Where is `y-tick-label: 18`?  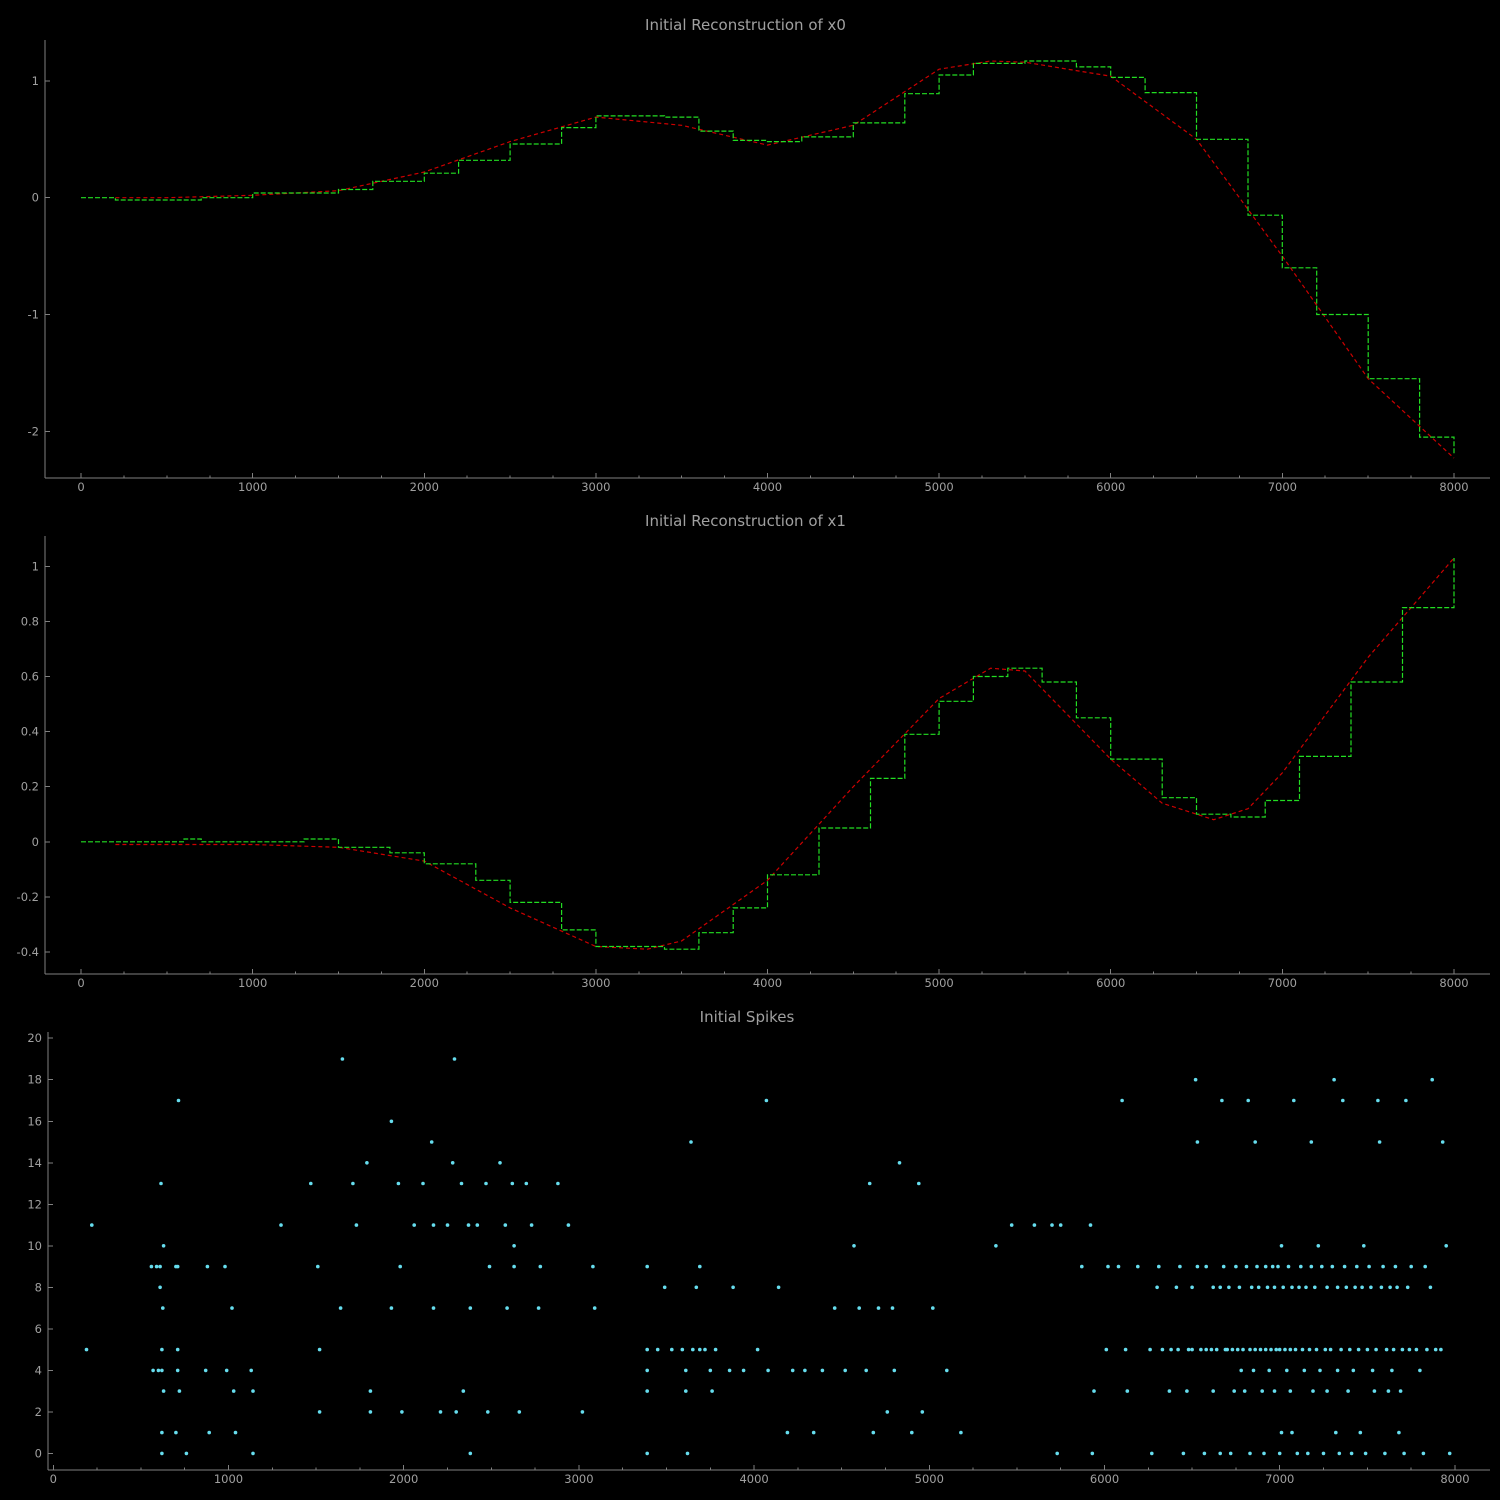 y-tick-label: 18 is located at coordinates (34, 1080).